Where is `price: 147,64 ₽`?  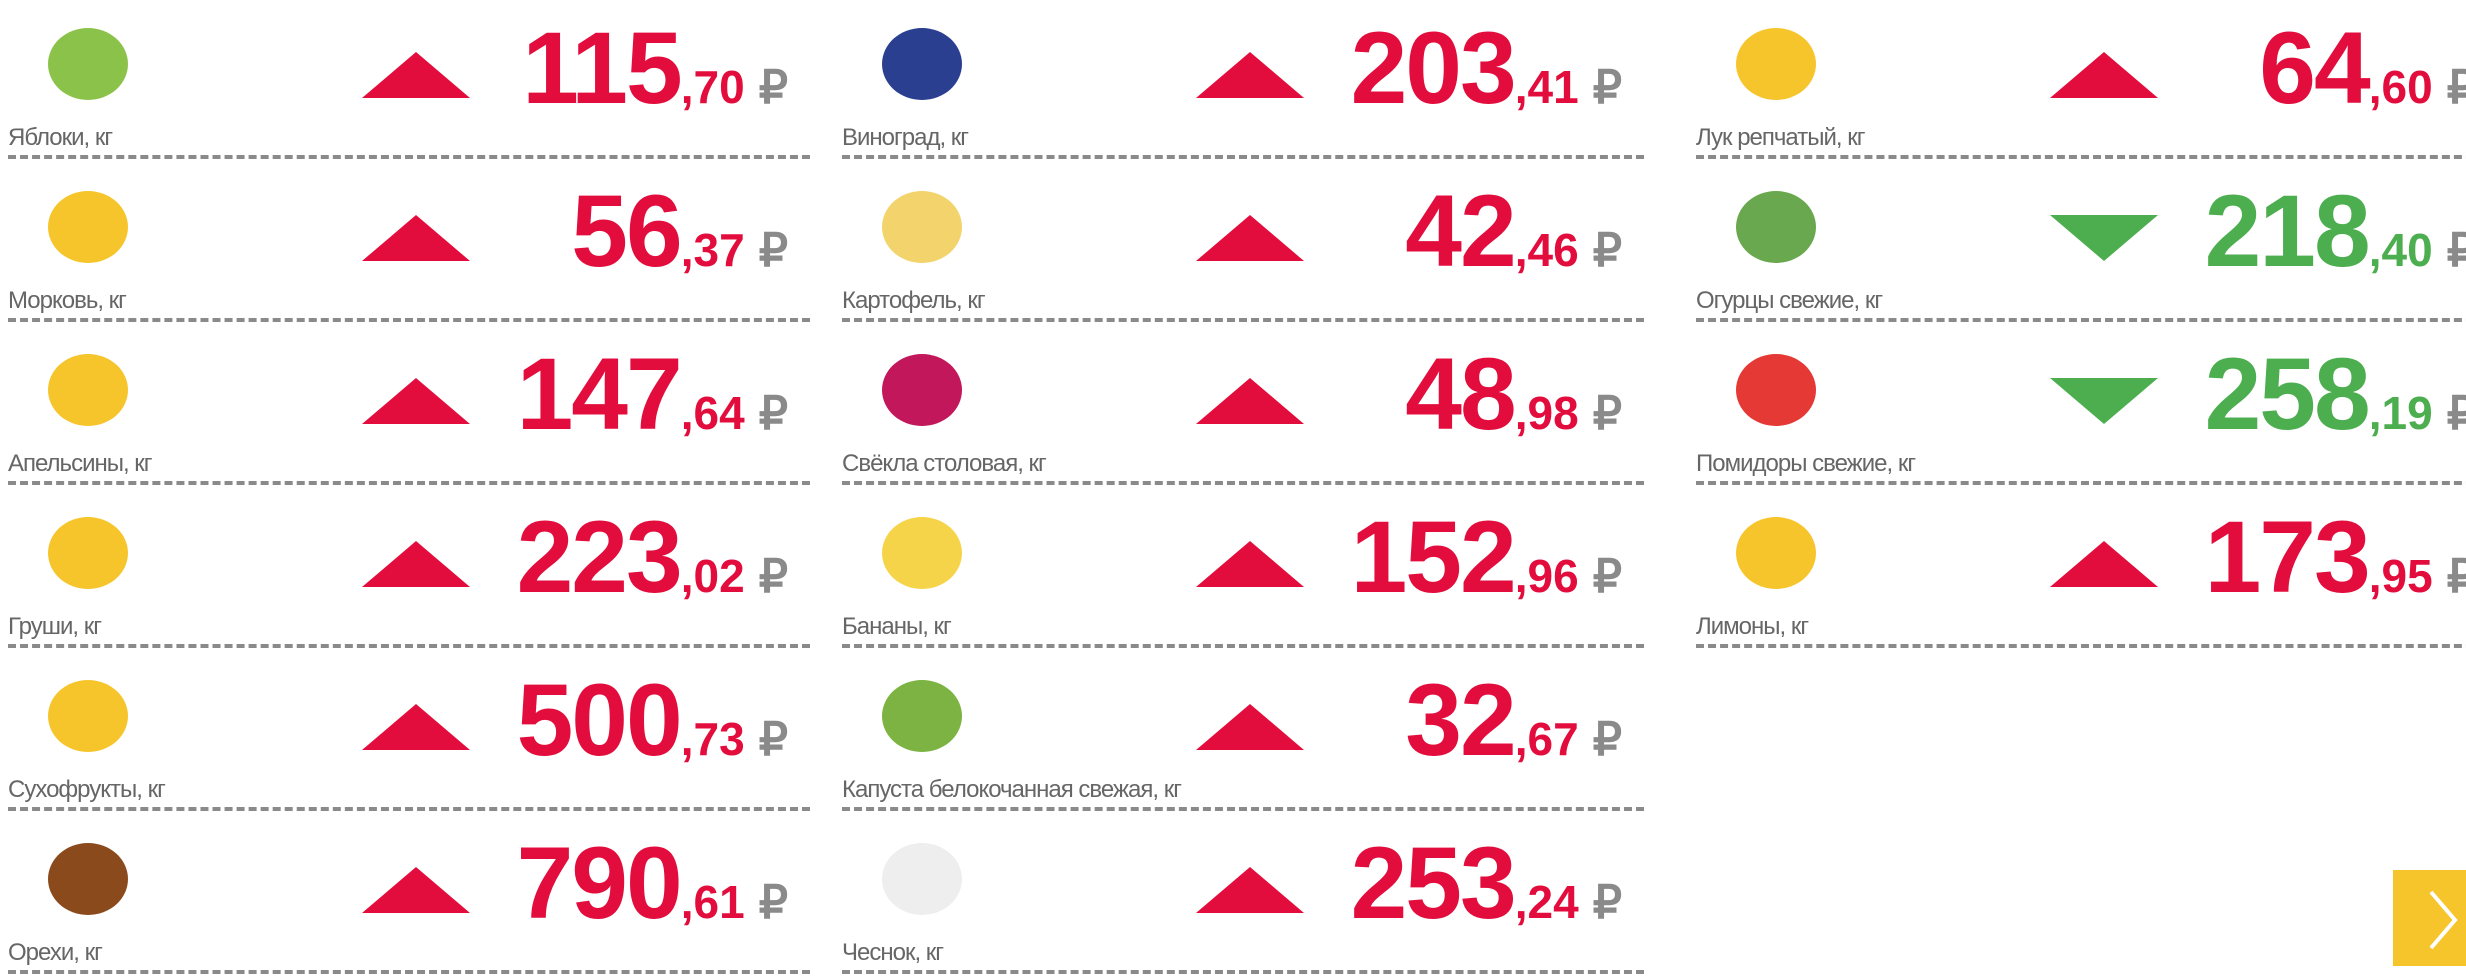
price: 147,64 ₽ is located at coordinates (652, 394).